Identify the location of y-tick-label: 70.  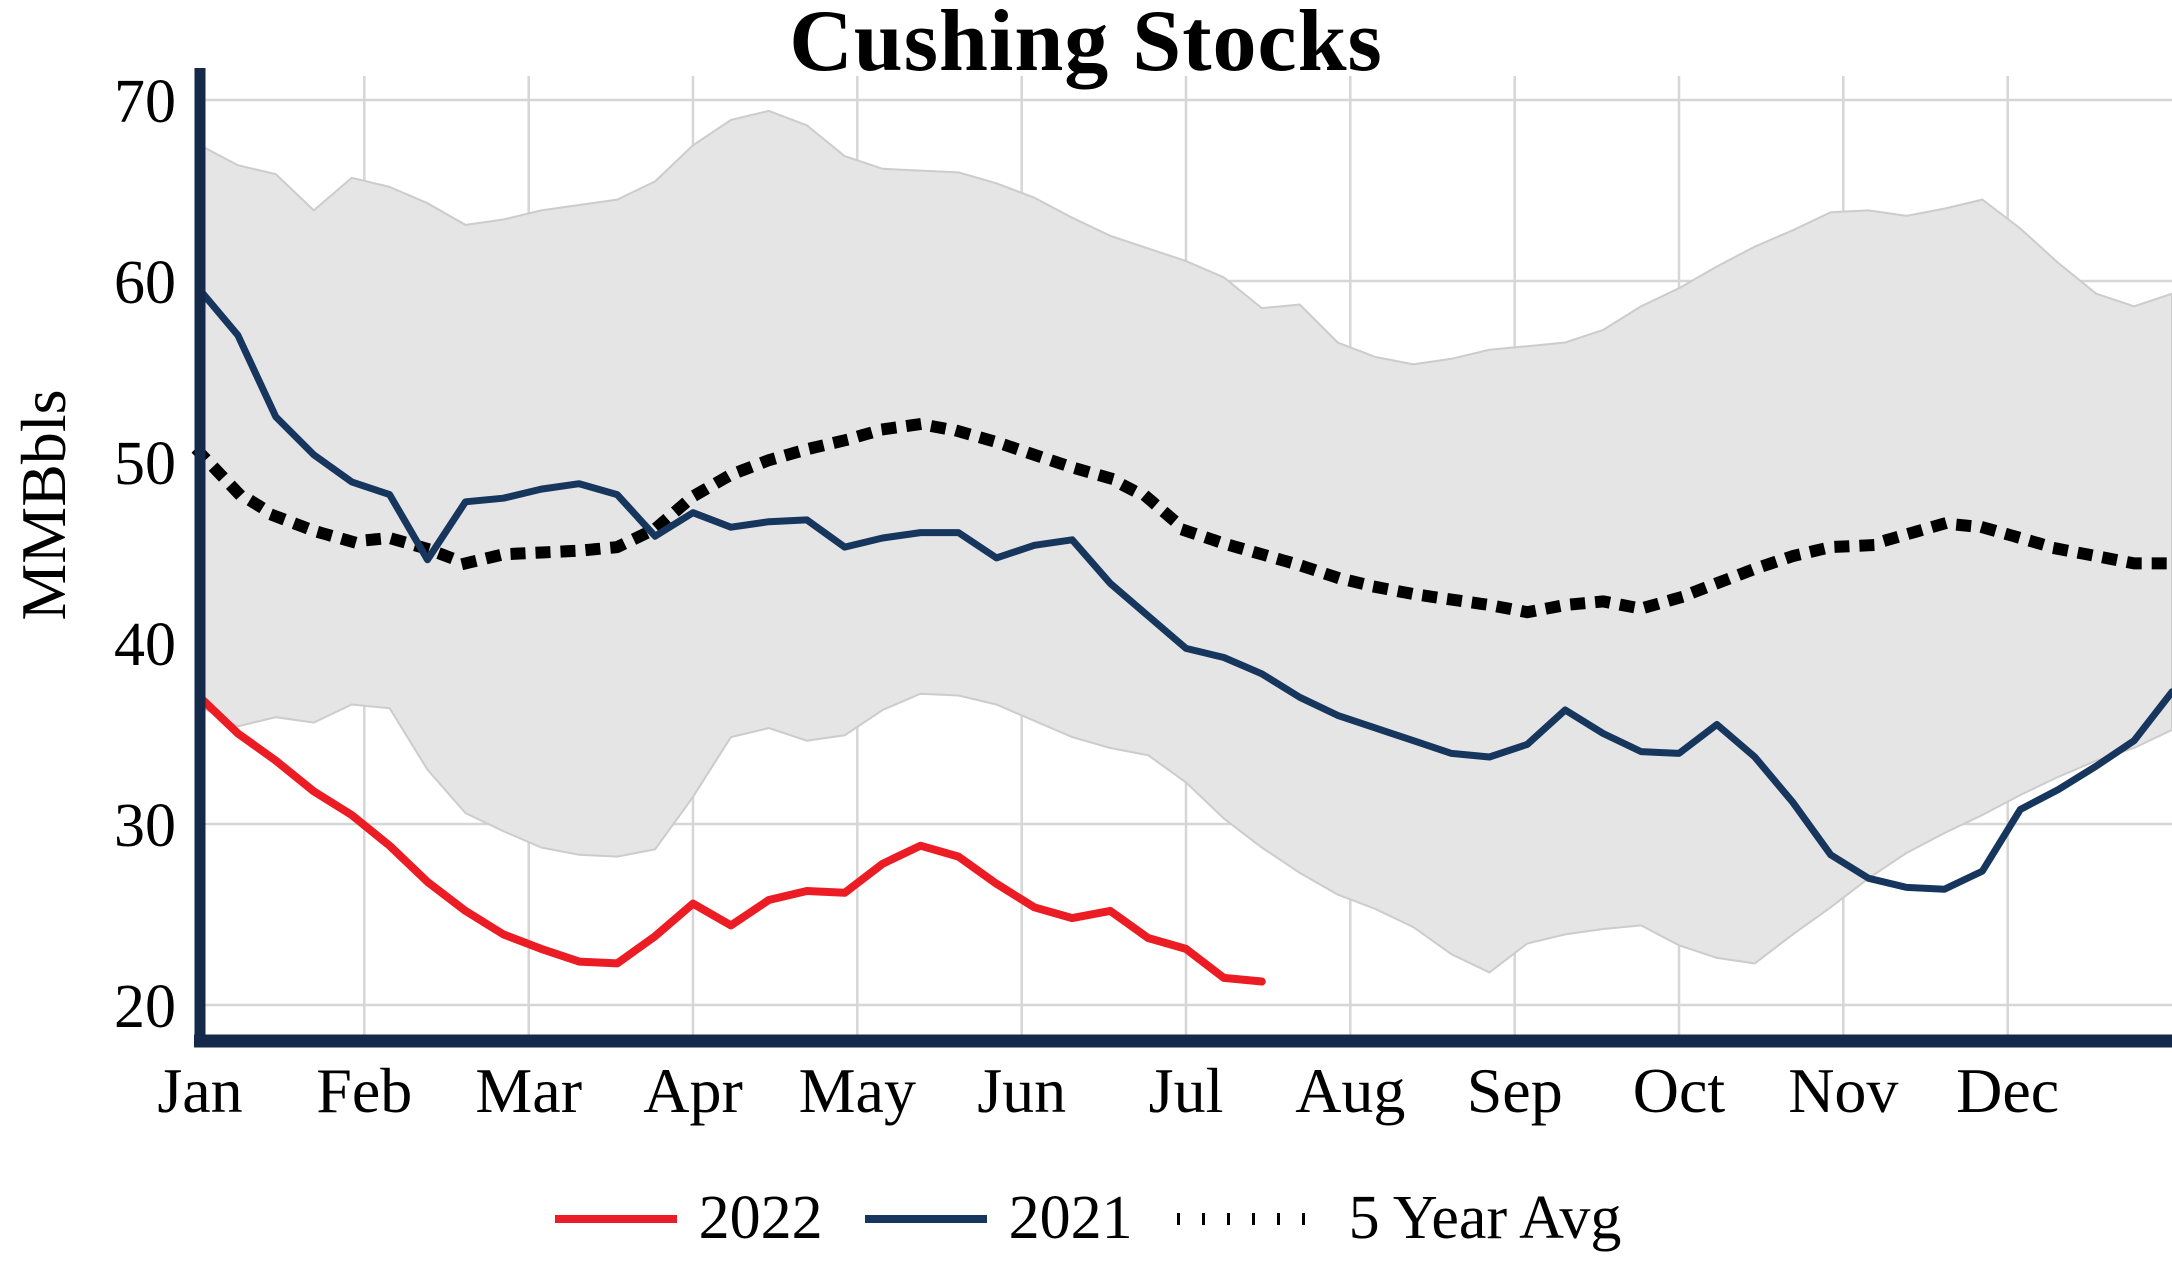
(145, 102).